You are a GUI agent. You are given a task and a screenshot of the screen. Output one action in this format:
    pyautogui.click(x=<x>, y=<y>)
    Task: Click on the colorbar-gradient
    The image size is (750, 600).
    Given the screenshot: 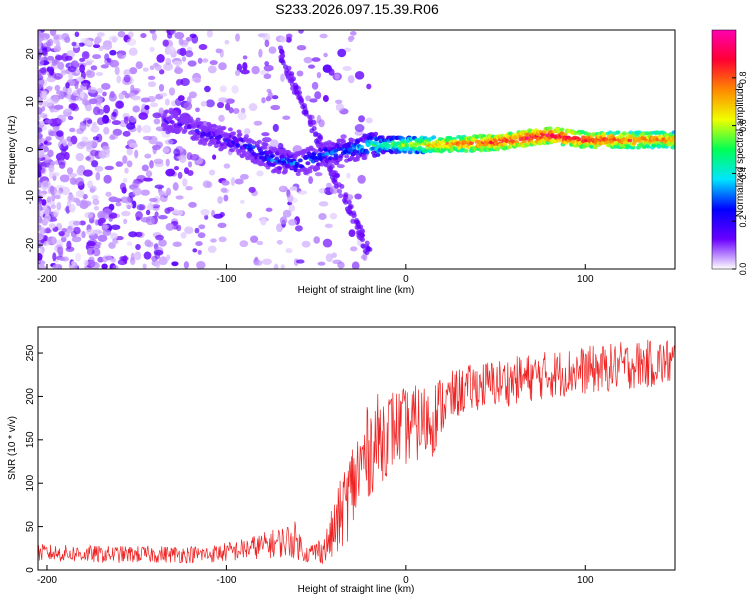 What is the action you would take?
    pyautogui.click(x=724, y=149)
    